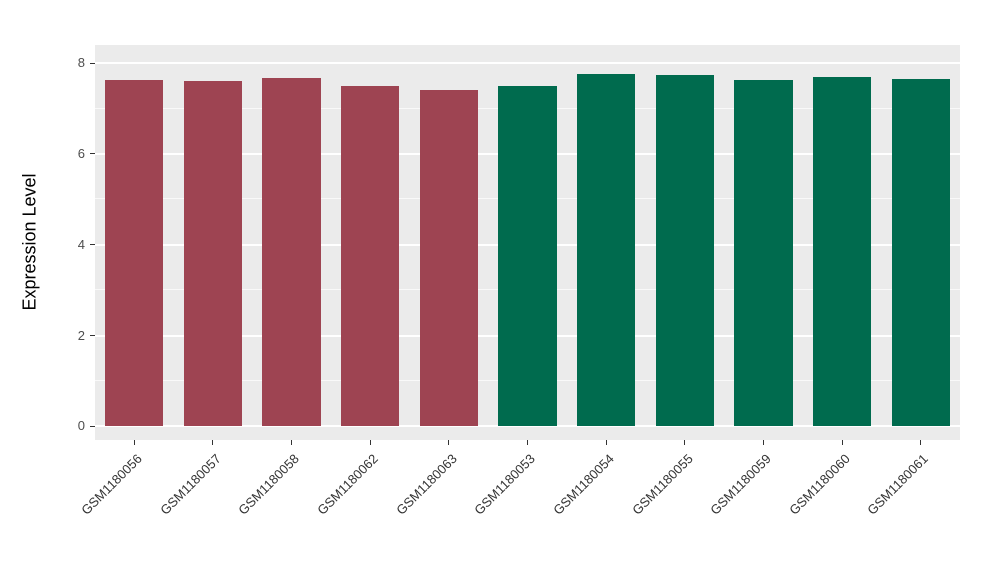 This screenshot has width=1000, height=580. I want to click on y-axis-title: Expression Level, so click(29, 242).